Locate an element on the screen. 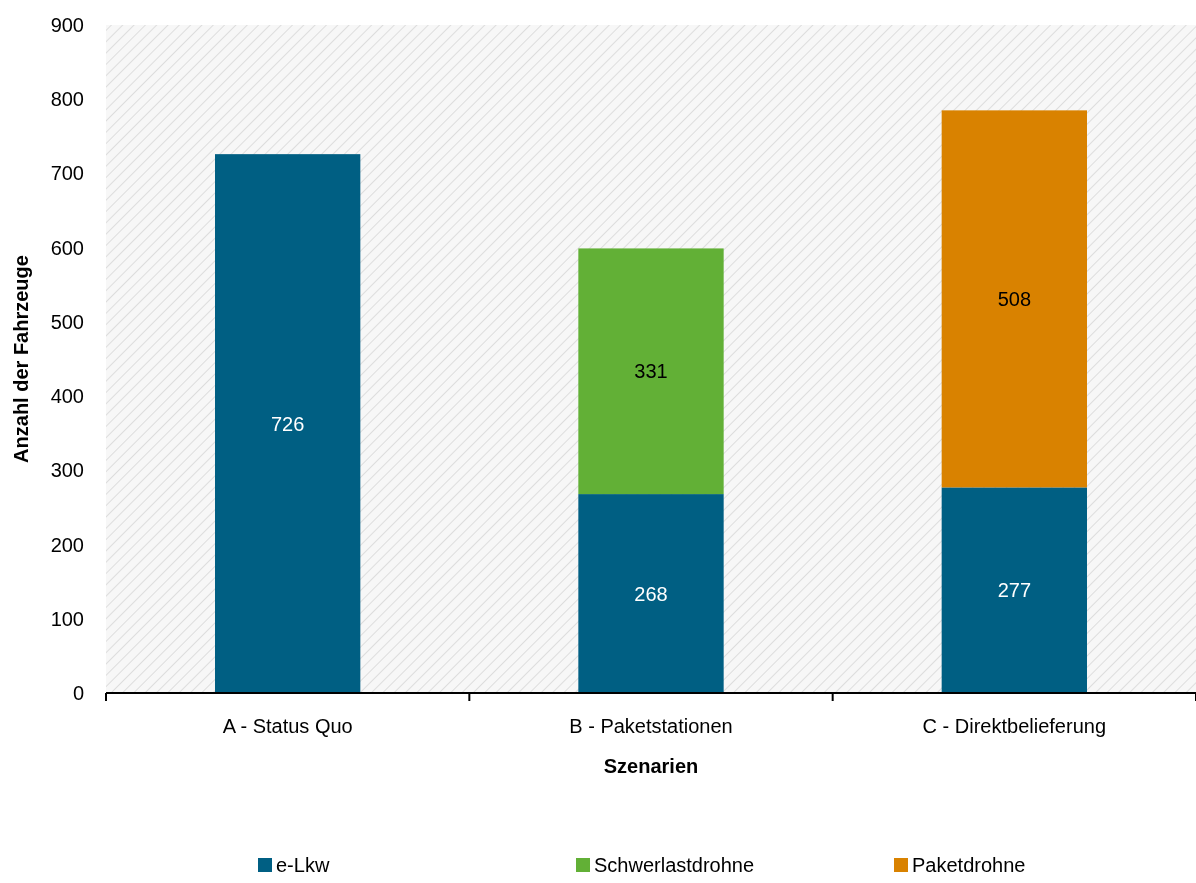  data-label: 331 is located at coordinates (651, 371).